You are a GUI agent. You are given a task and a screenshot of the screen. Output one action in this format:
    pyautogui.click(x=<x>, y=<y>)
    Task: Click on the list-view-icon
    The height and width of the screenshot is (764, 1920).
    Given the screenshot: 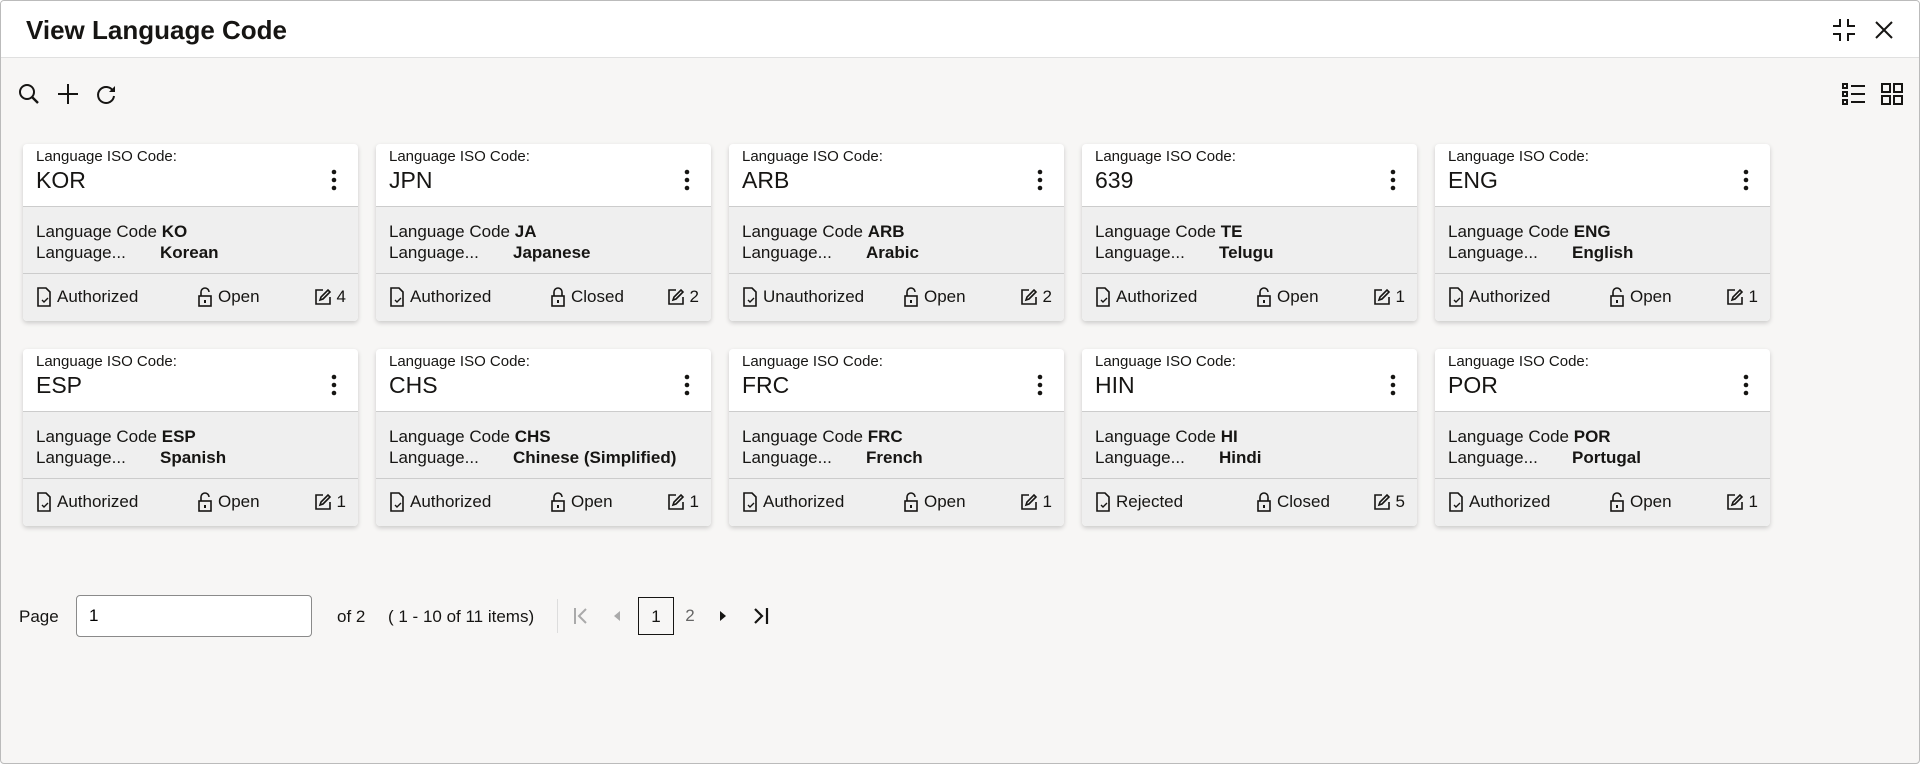 What is the action you would take?
    pyautogui.click(x=1854, y=94)
    